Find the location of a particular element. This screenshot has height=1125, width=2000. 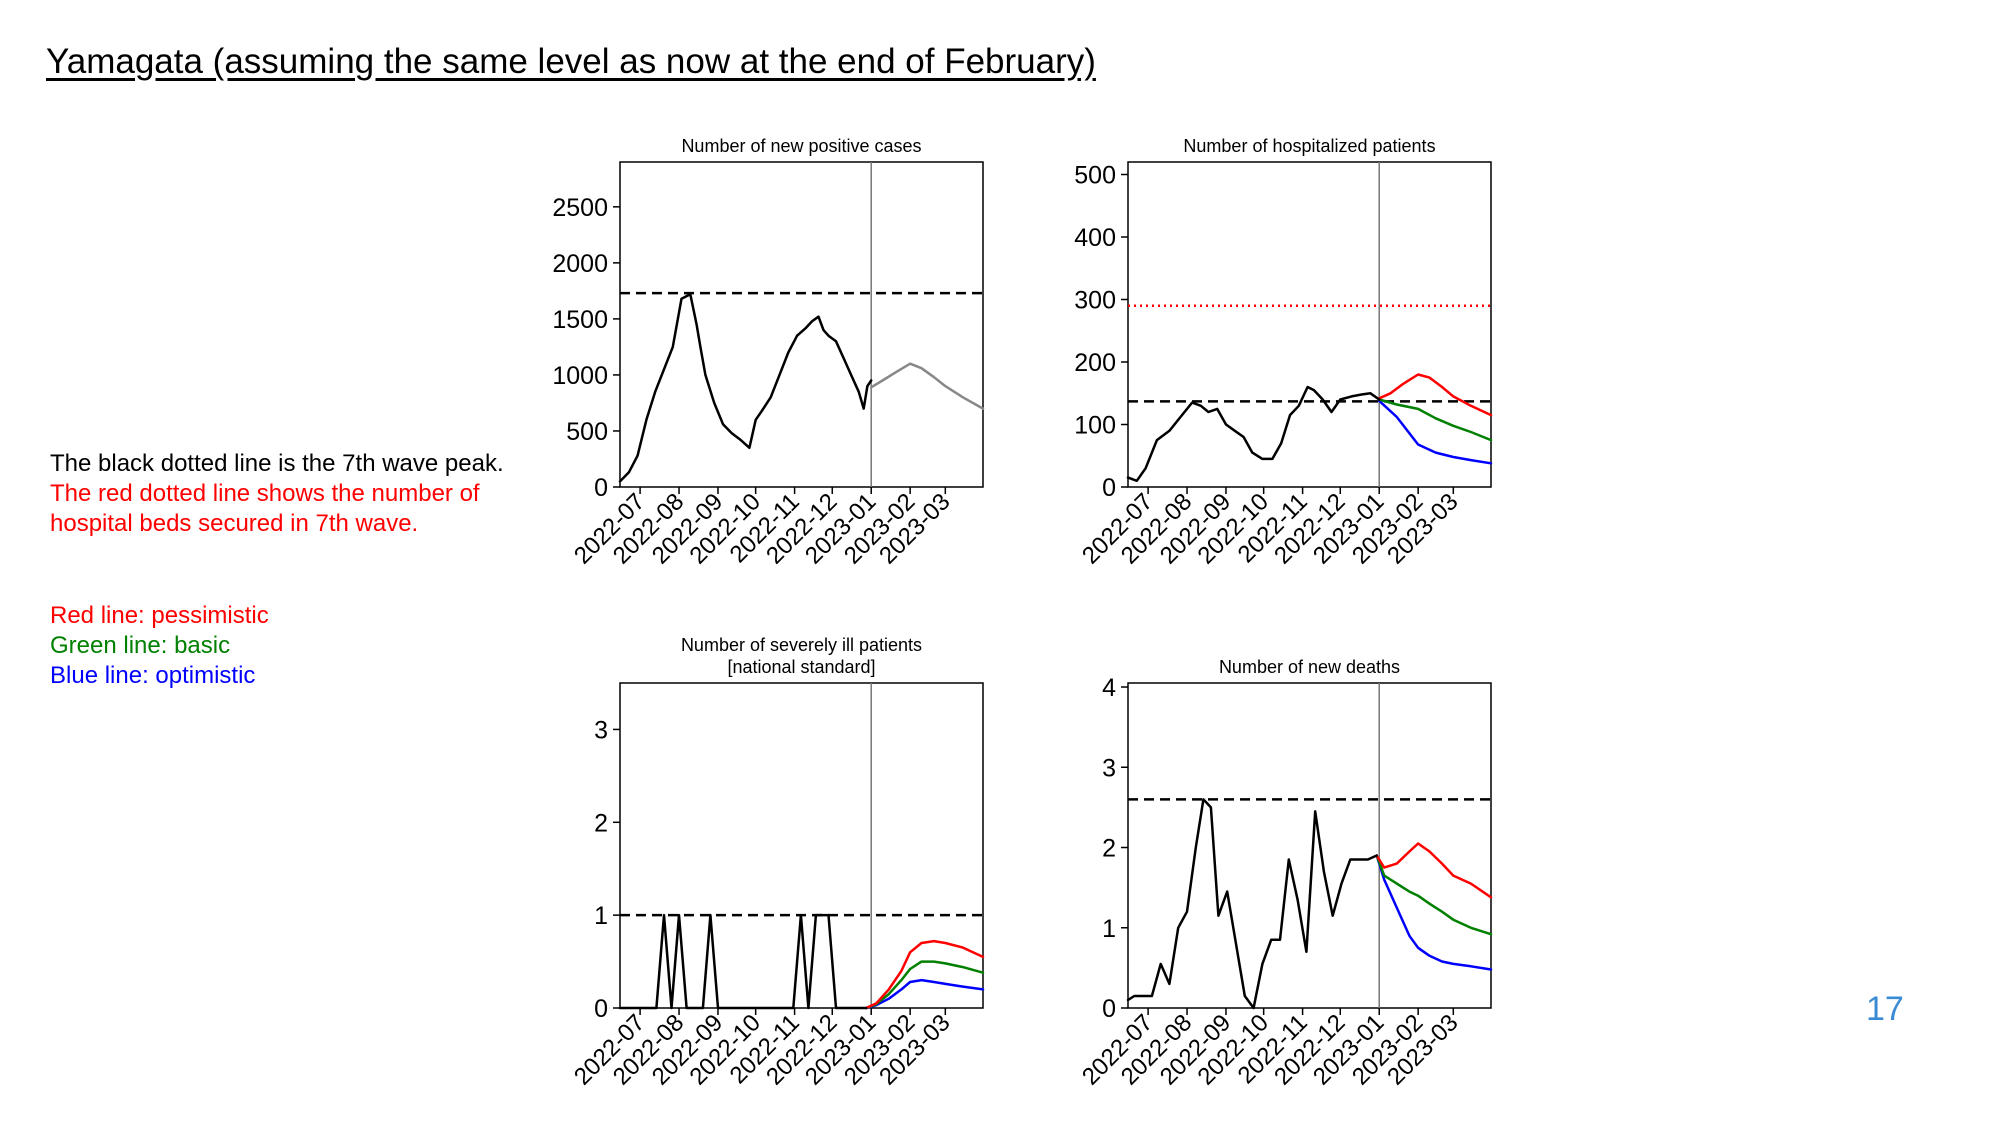

y-tick-label: 1000 is located at coordinates (580, 376).